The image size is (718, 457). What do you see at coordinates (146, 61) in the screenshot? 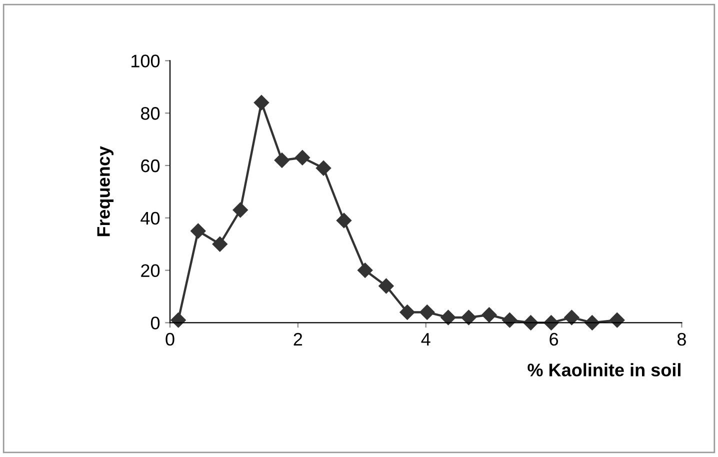
I see `y-tick-label: 100` at bounding box center [146, 61].